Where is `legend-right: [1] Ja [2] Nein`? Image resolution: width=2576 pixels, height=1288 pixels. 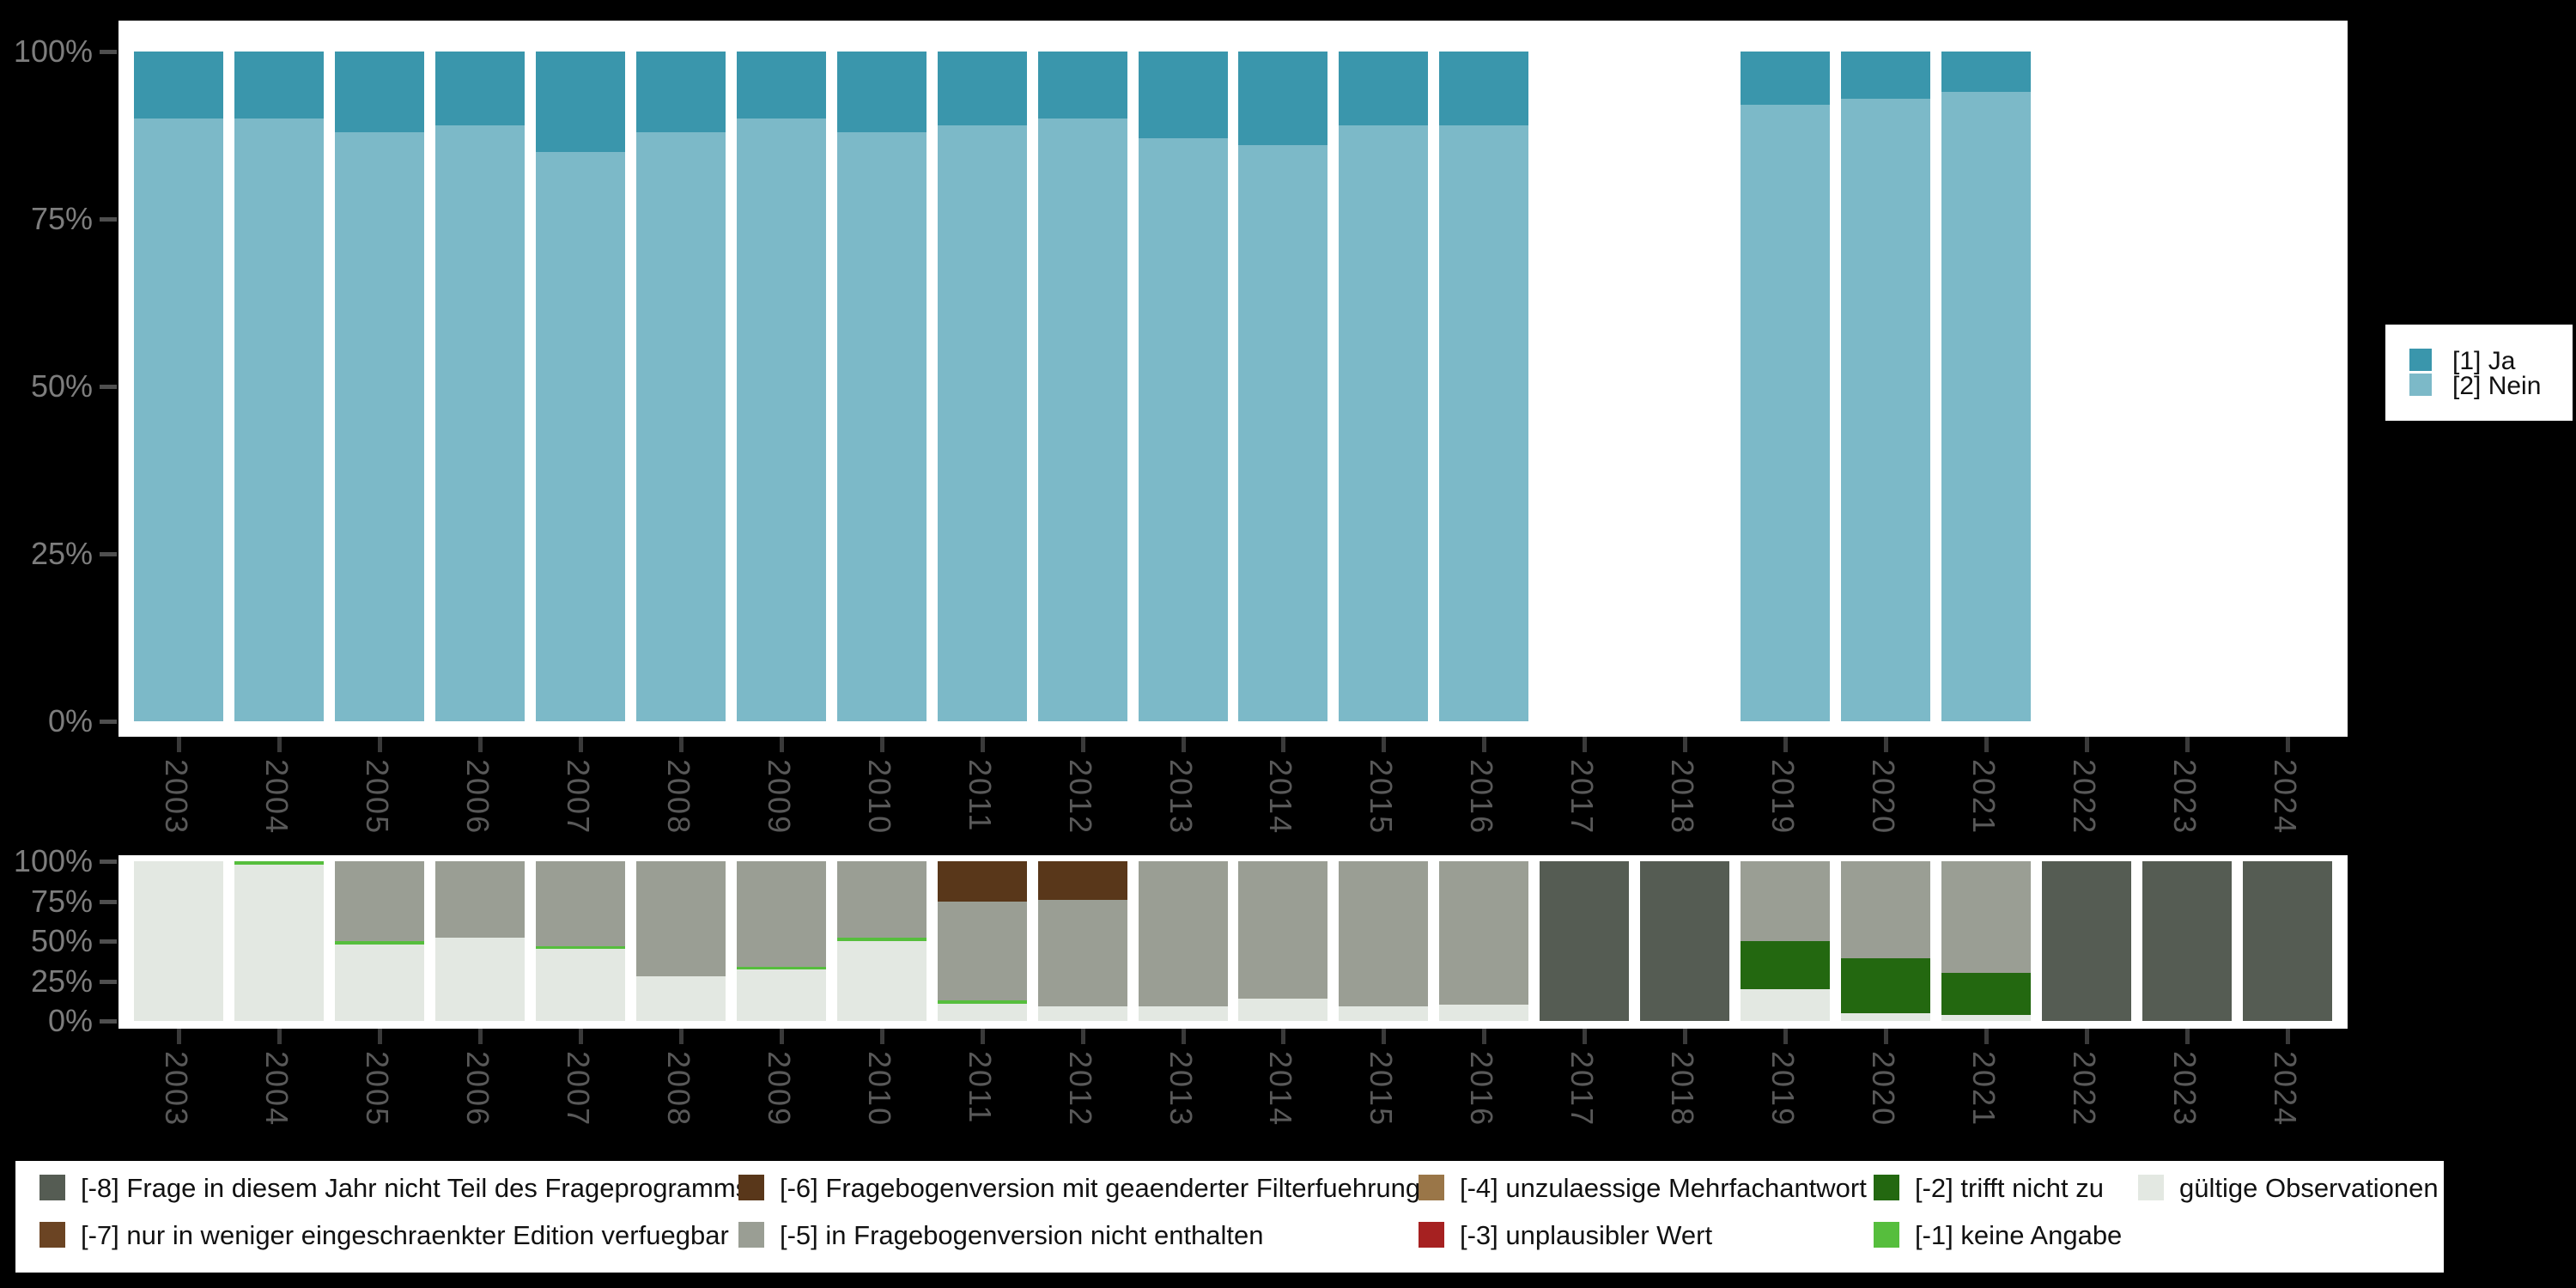
legend-right: [1] Ja [2] Nein is located at coordinates (2479, 373).